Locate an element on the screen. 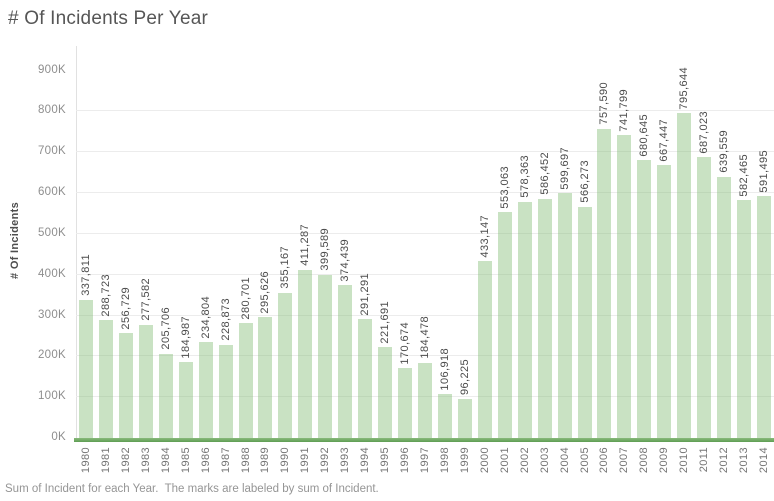  bar-value-label-1987: 228,873 is located at coordinates (225, 319).